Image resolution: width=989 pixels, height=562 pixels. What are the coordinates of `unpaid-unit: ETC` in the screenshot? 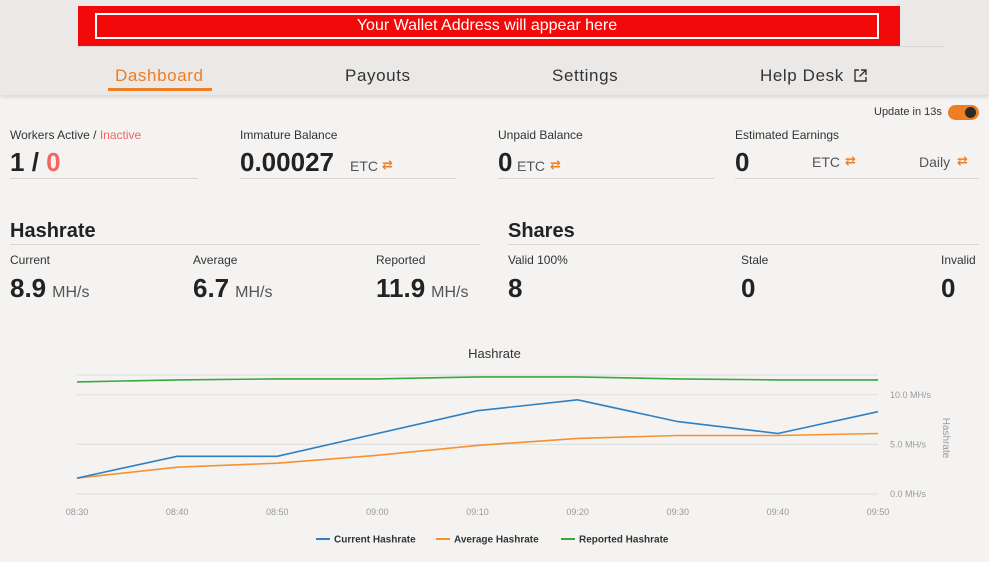 It's located at (531, 166).